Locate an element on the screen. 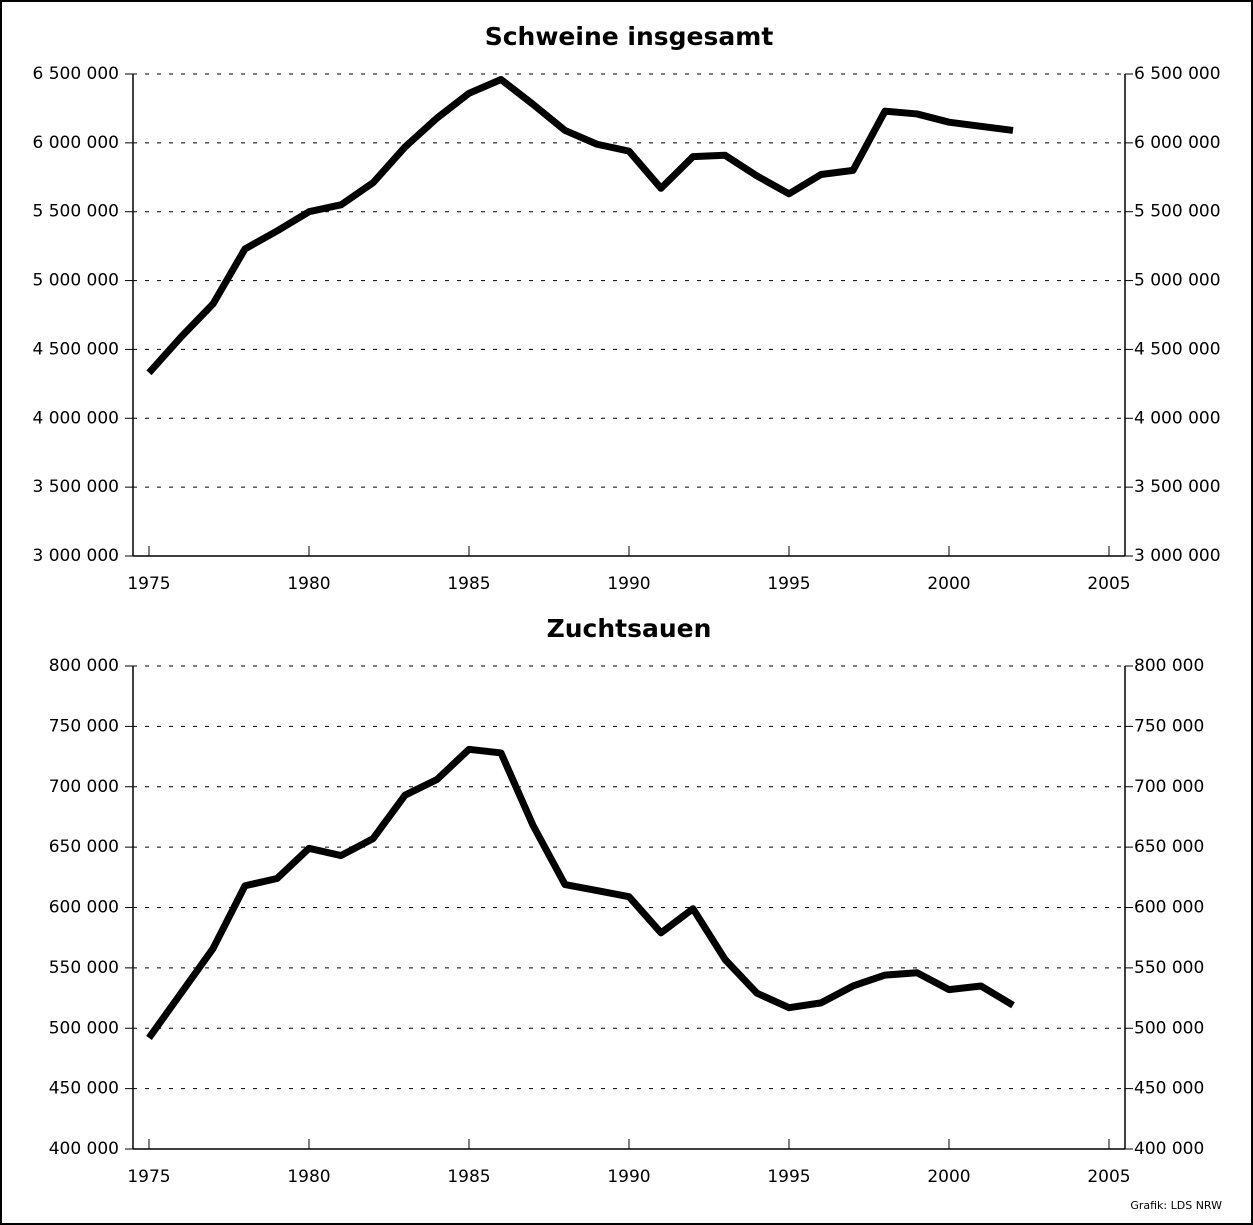  y2-tick-label: 650 000 is located at coordinates (1169, 847).